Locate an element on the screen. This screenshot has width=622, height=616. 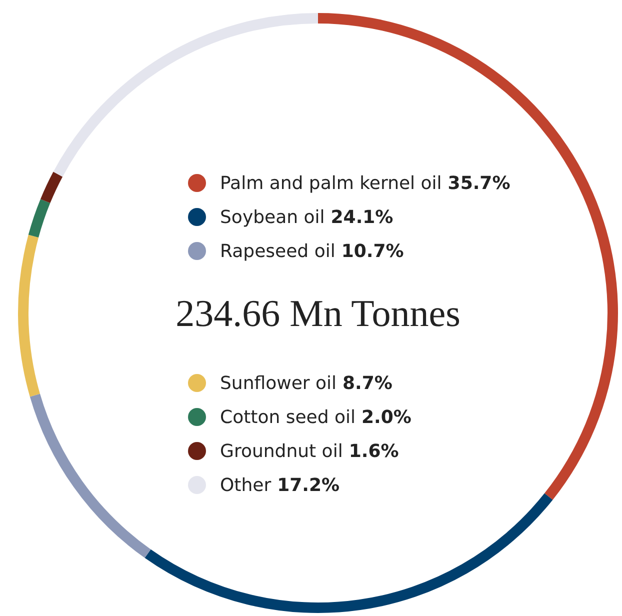
legend-label: Cotton seed oil is located at coordinates (288, 417).